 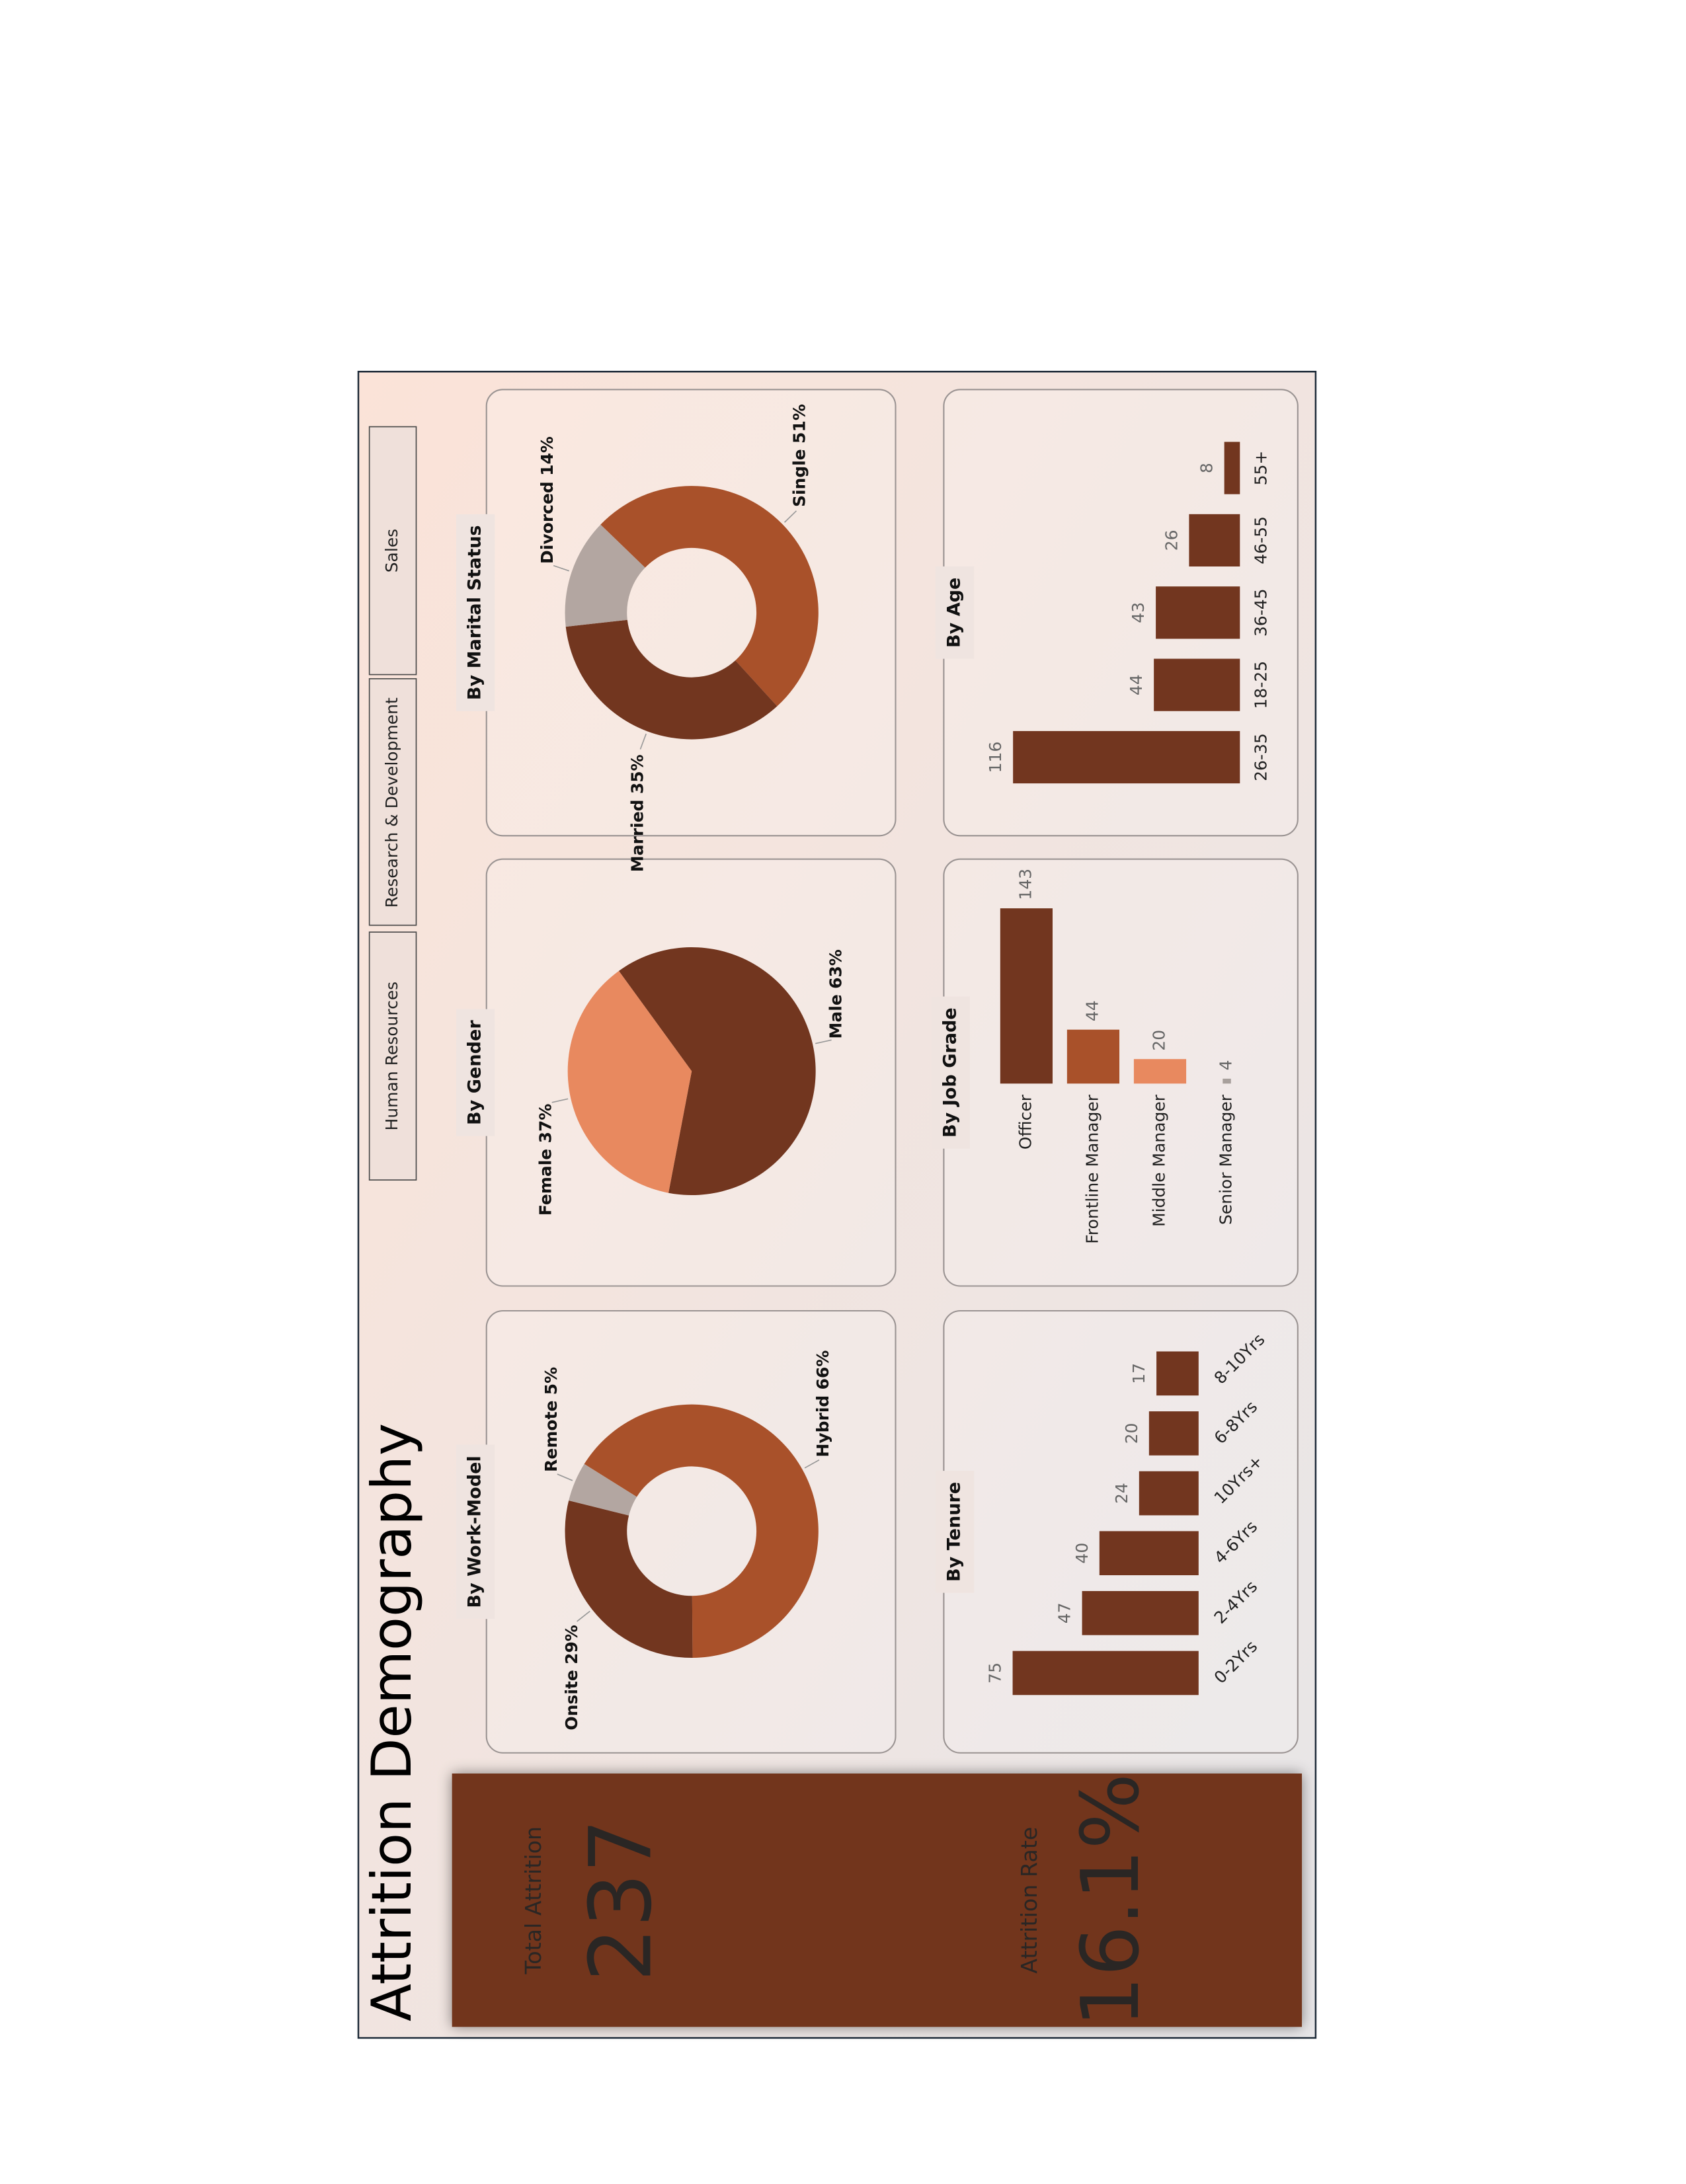 What do you see at coordinates (545, 1124) in the screenshot?
I see `value-label: 37%` at bounding box center [545, 1124].